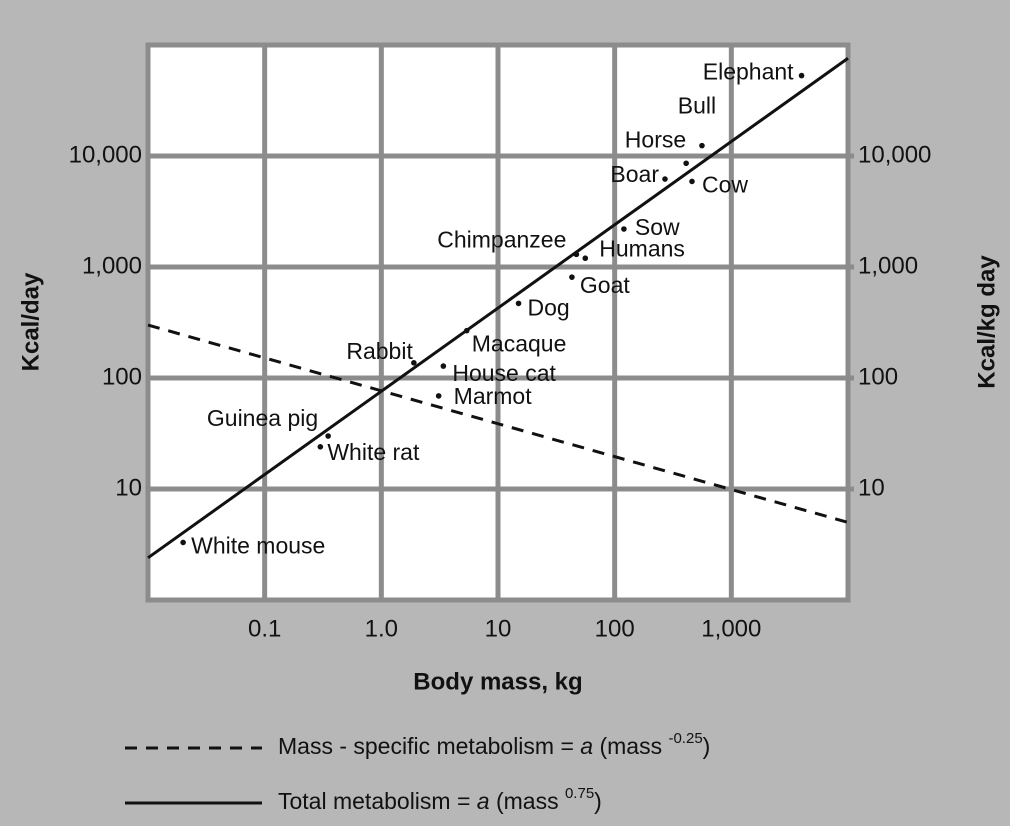 Image resolution: width=1010 pixels, height=826 pixels. What do you see at coordinates (519, 344) in the screenshot?
I see `point-label: Macaque` at bounding box center [519, 344].